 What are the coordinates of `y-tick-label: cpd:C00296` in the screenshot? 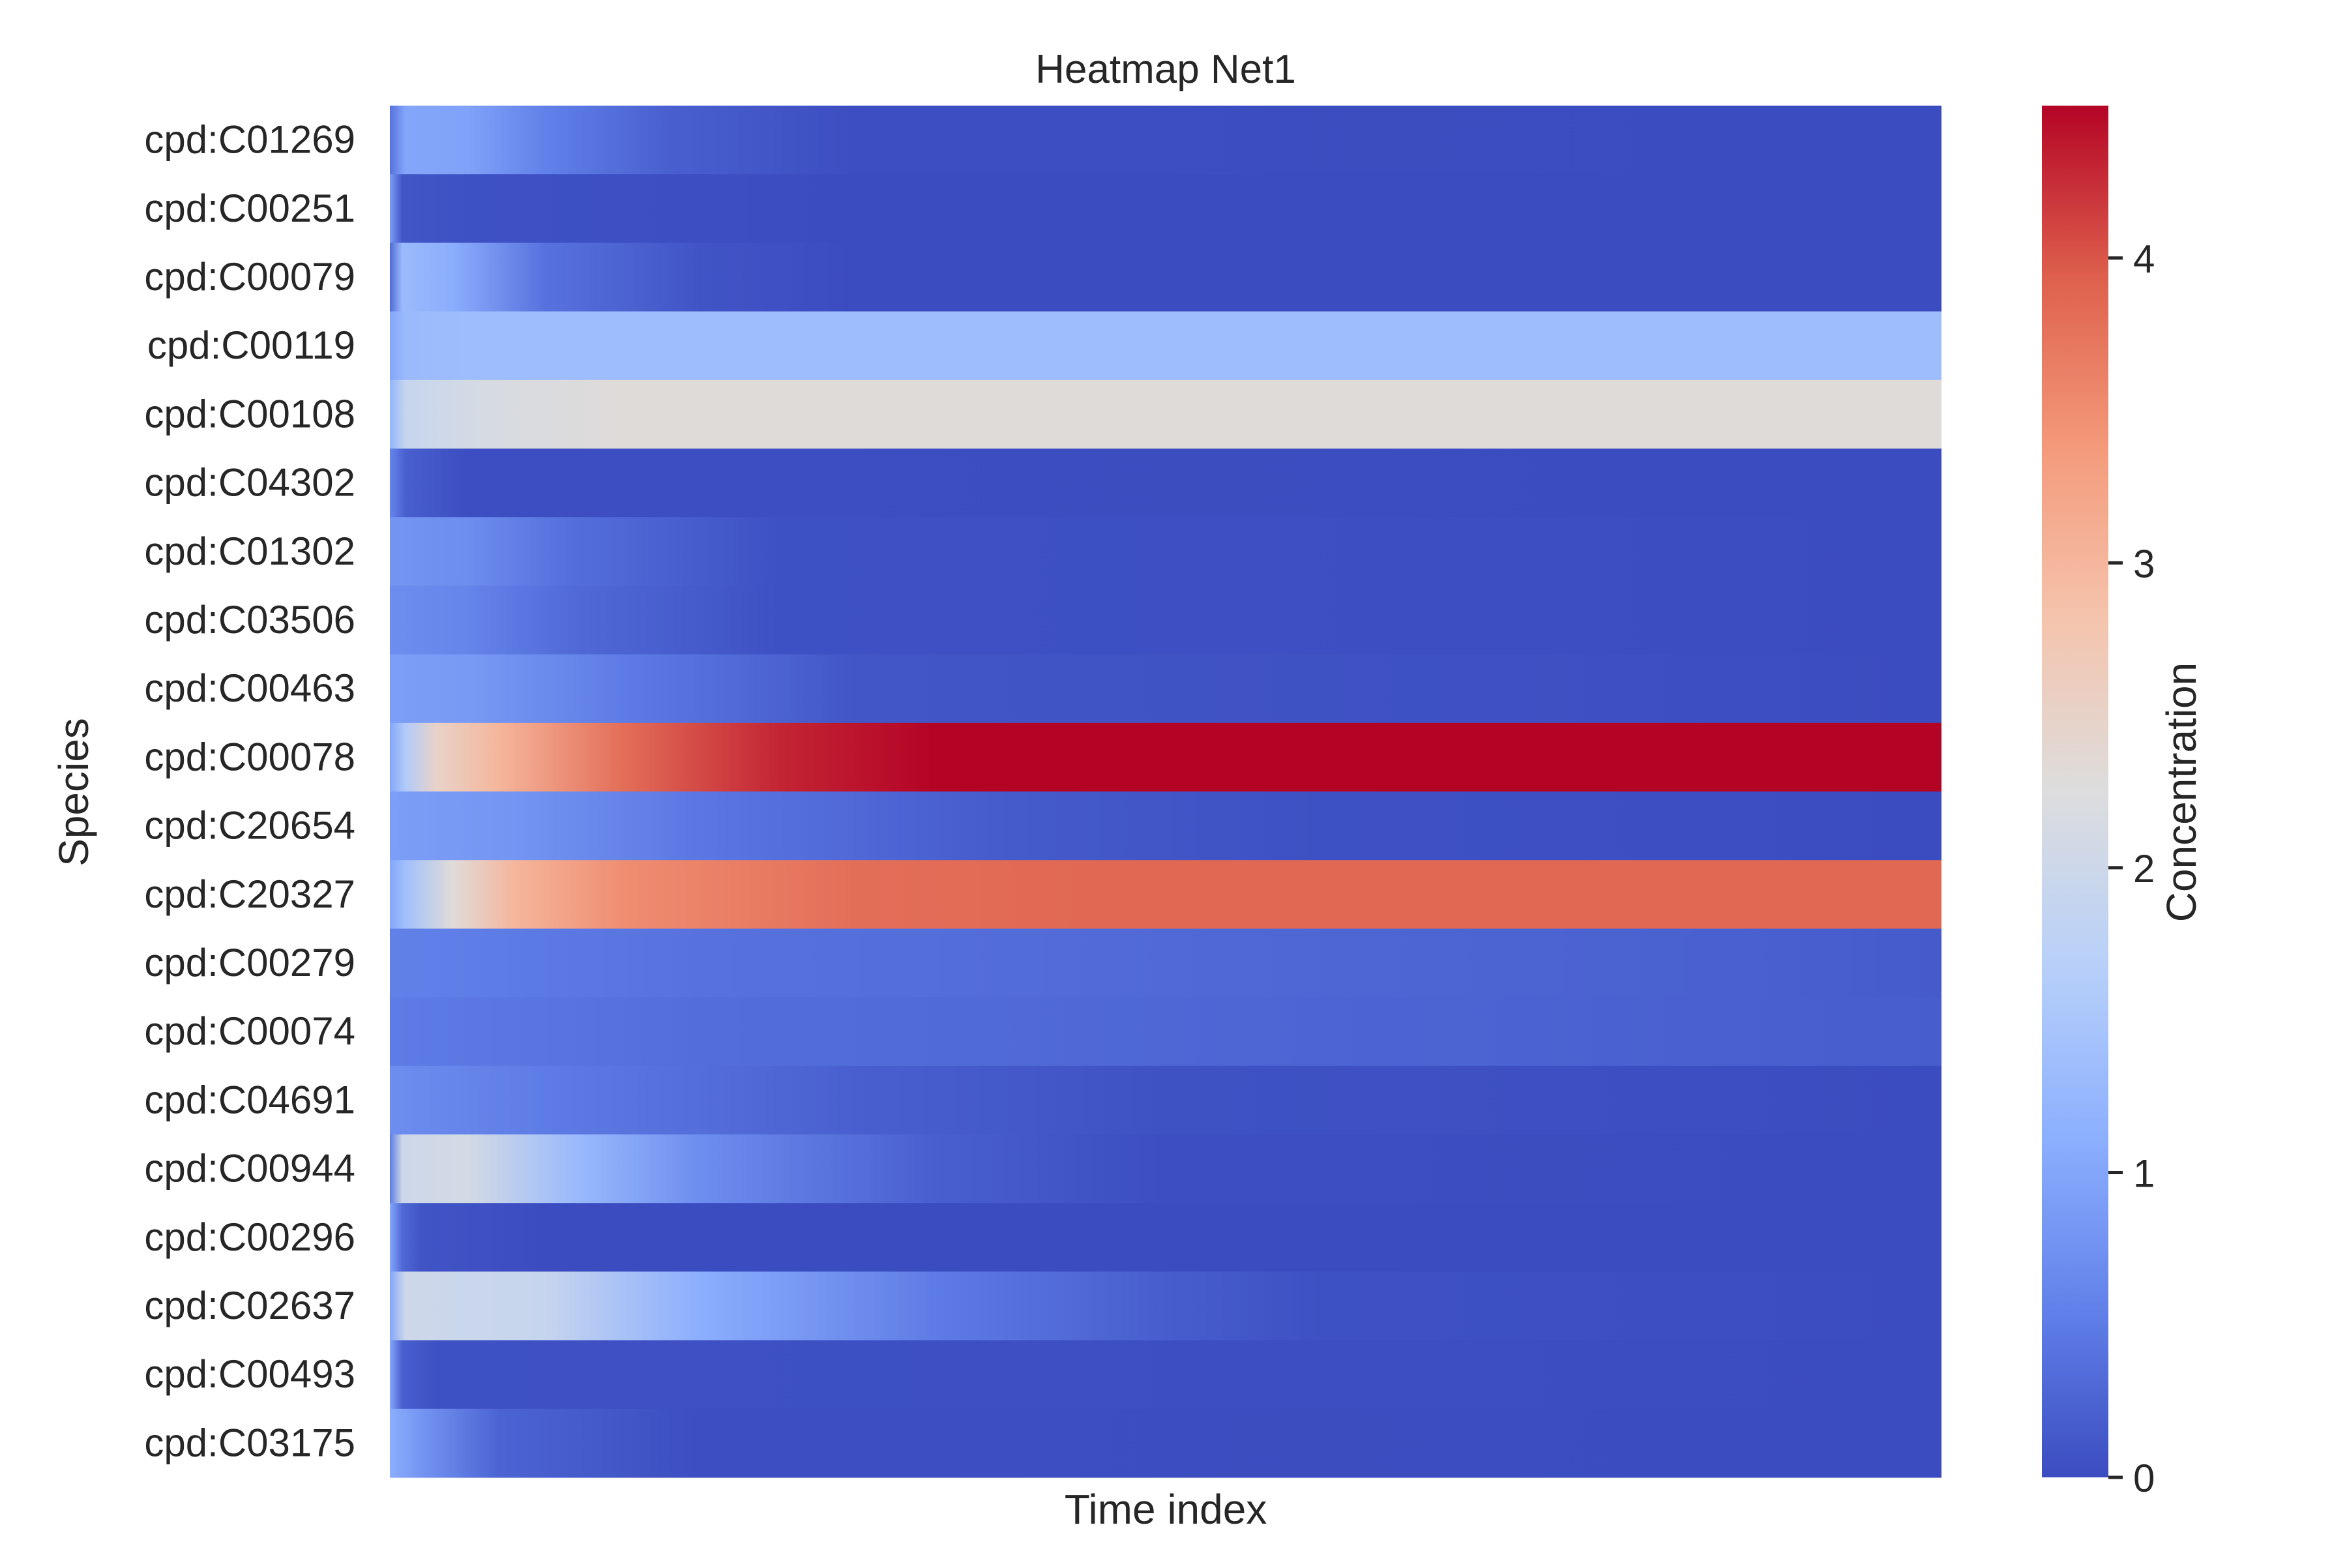 It's located at (249, 1237).